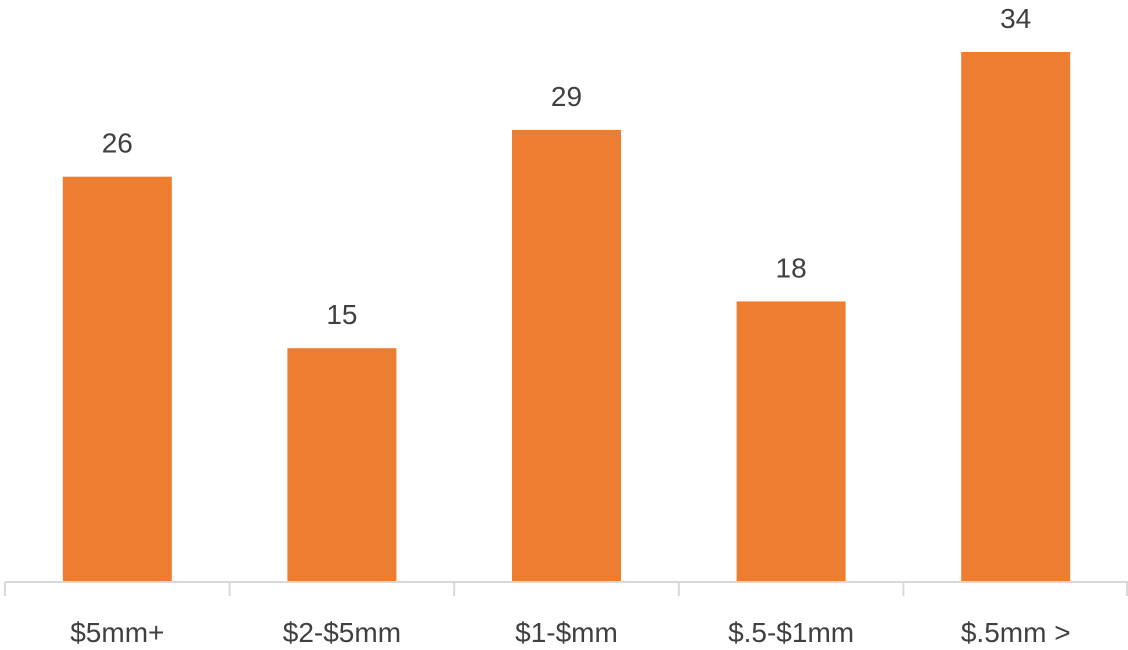  Describe the element at coordinates (342, 632) in the screenshot. I see `category-label-1: $2-$5mm` at that location.